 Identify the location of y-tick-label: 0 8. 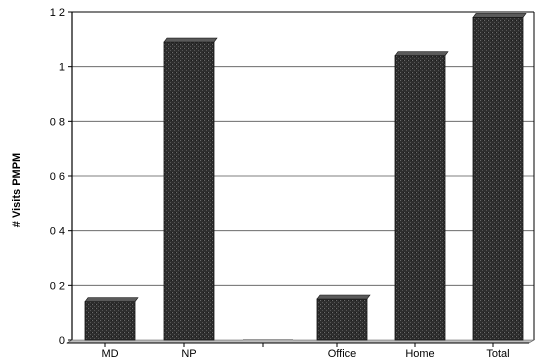
(57, 122).